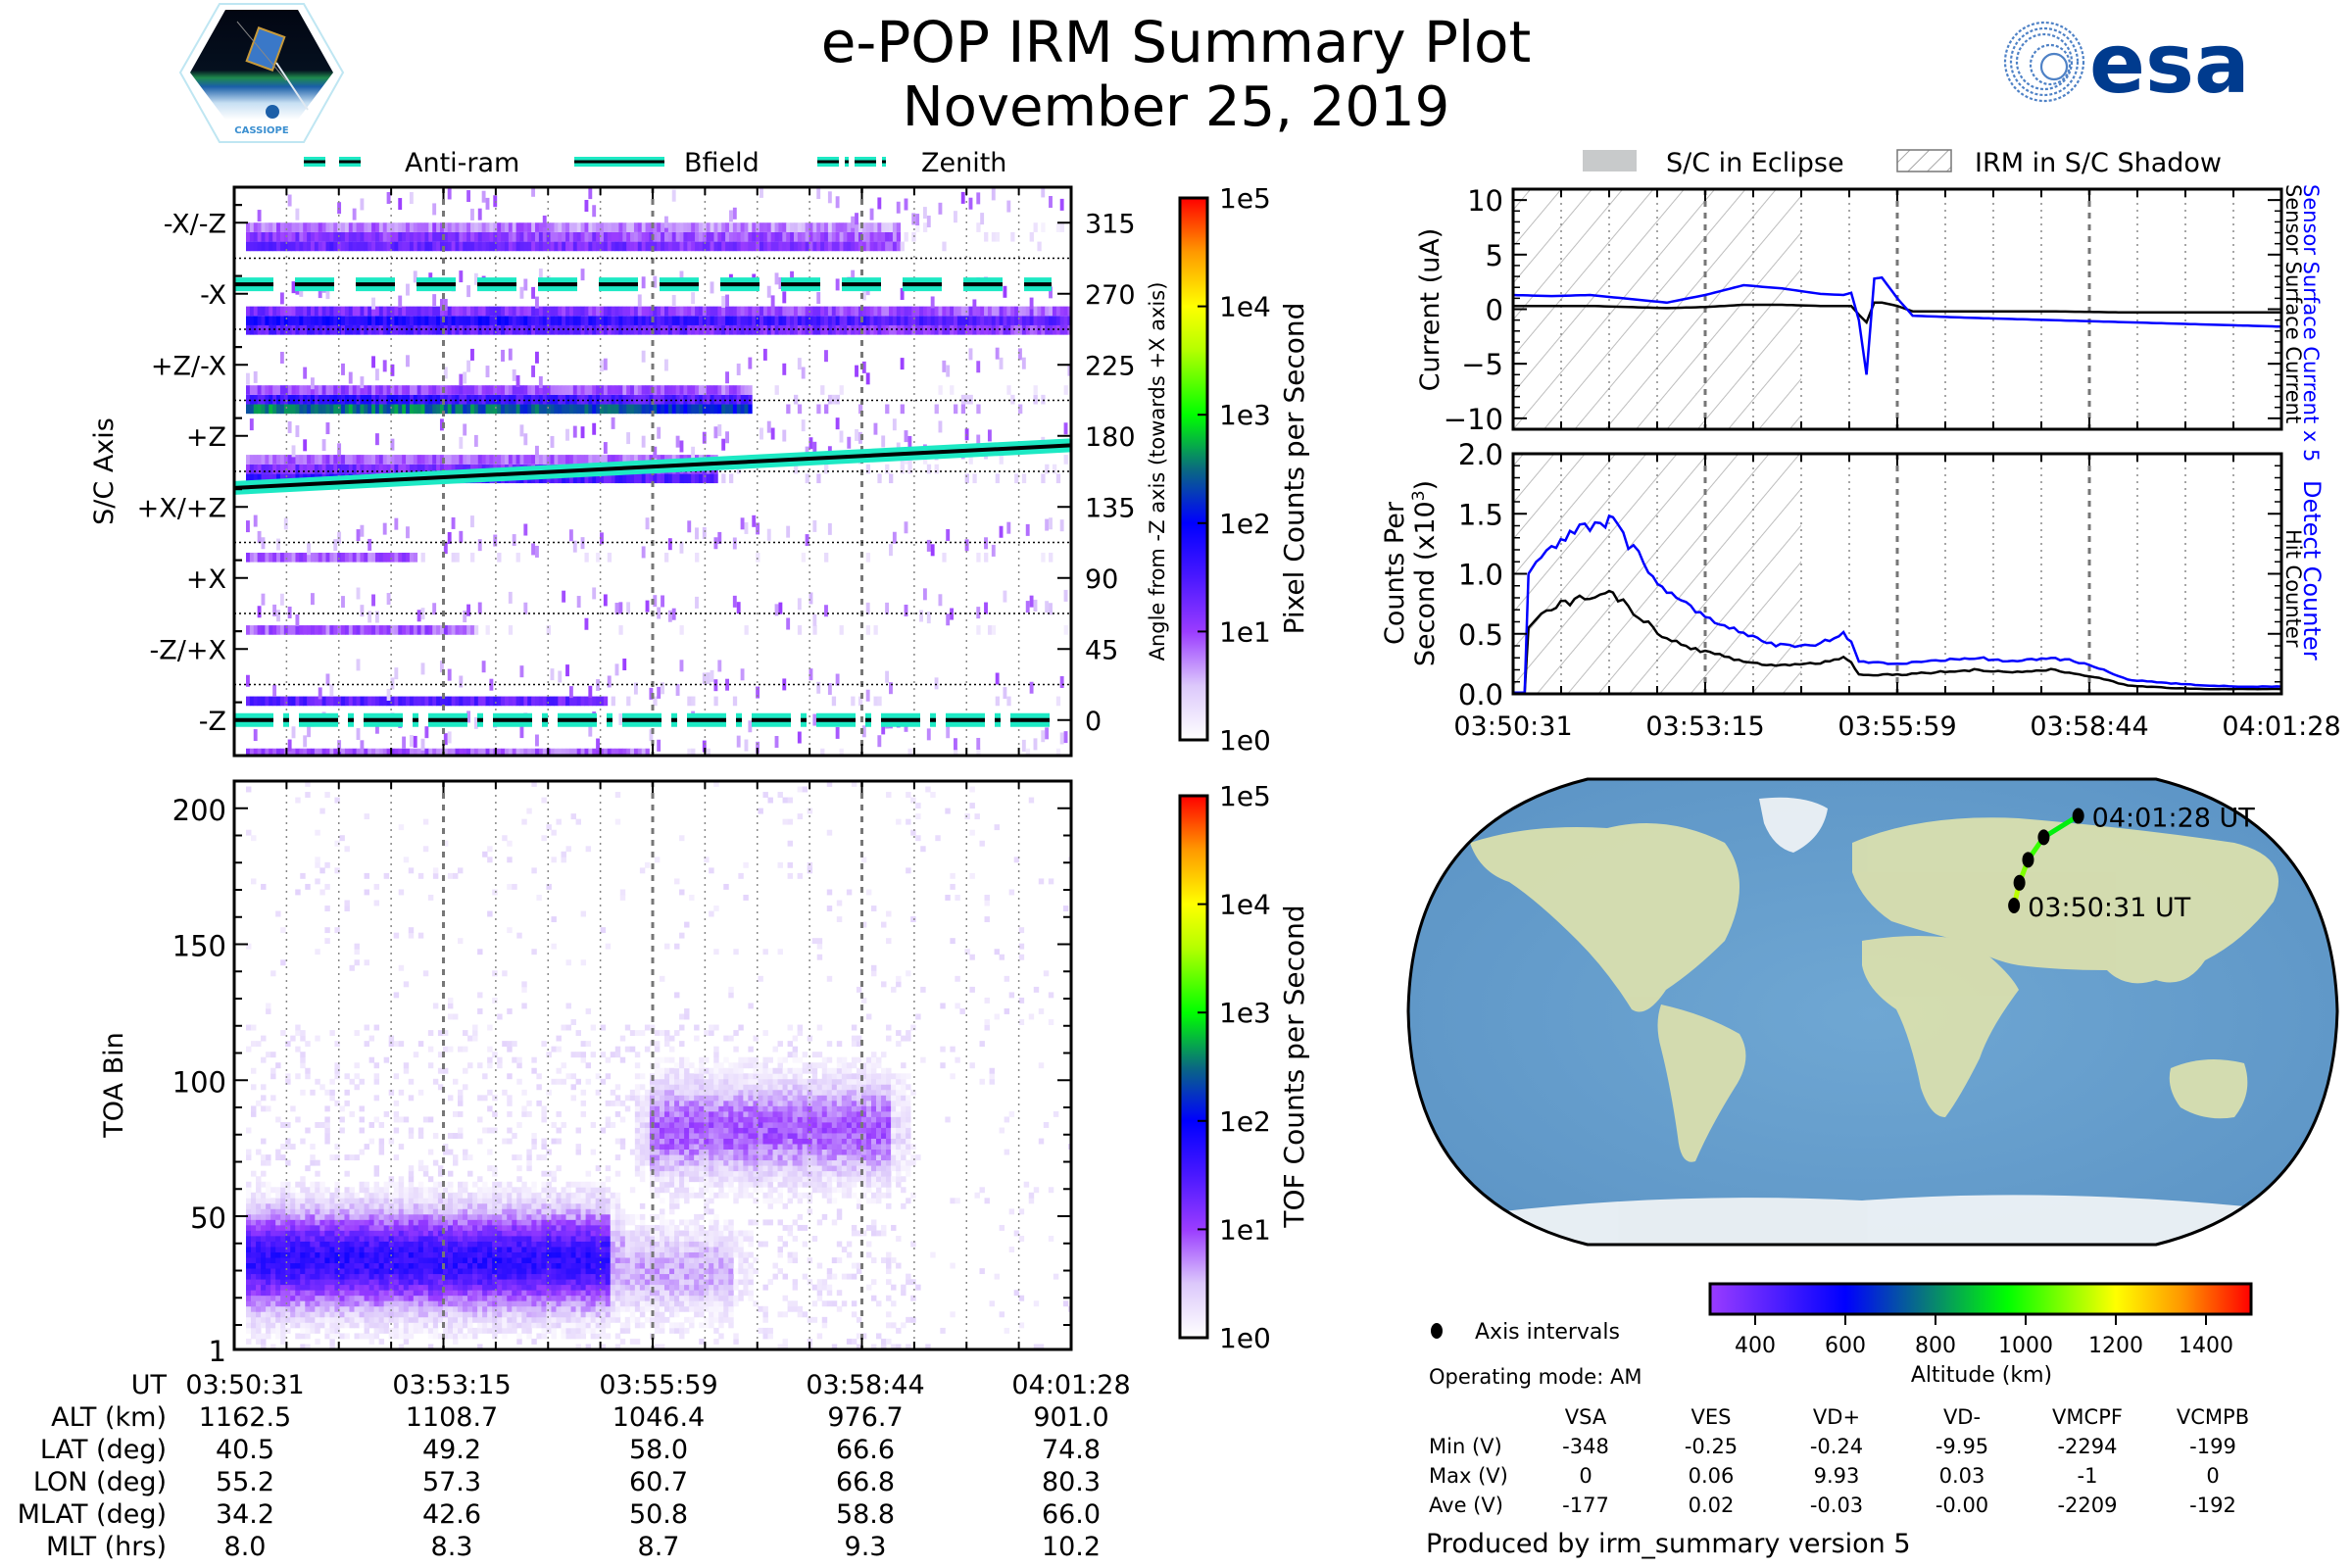  Describe the element at coordinates (1101, 650) in the screenshot. I see `angle-tick-label: 45` at that location.